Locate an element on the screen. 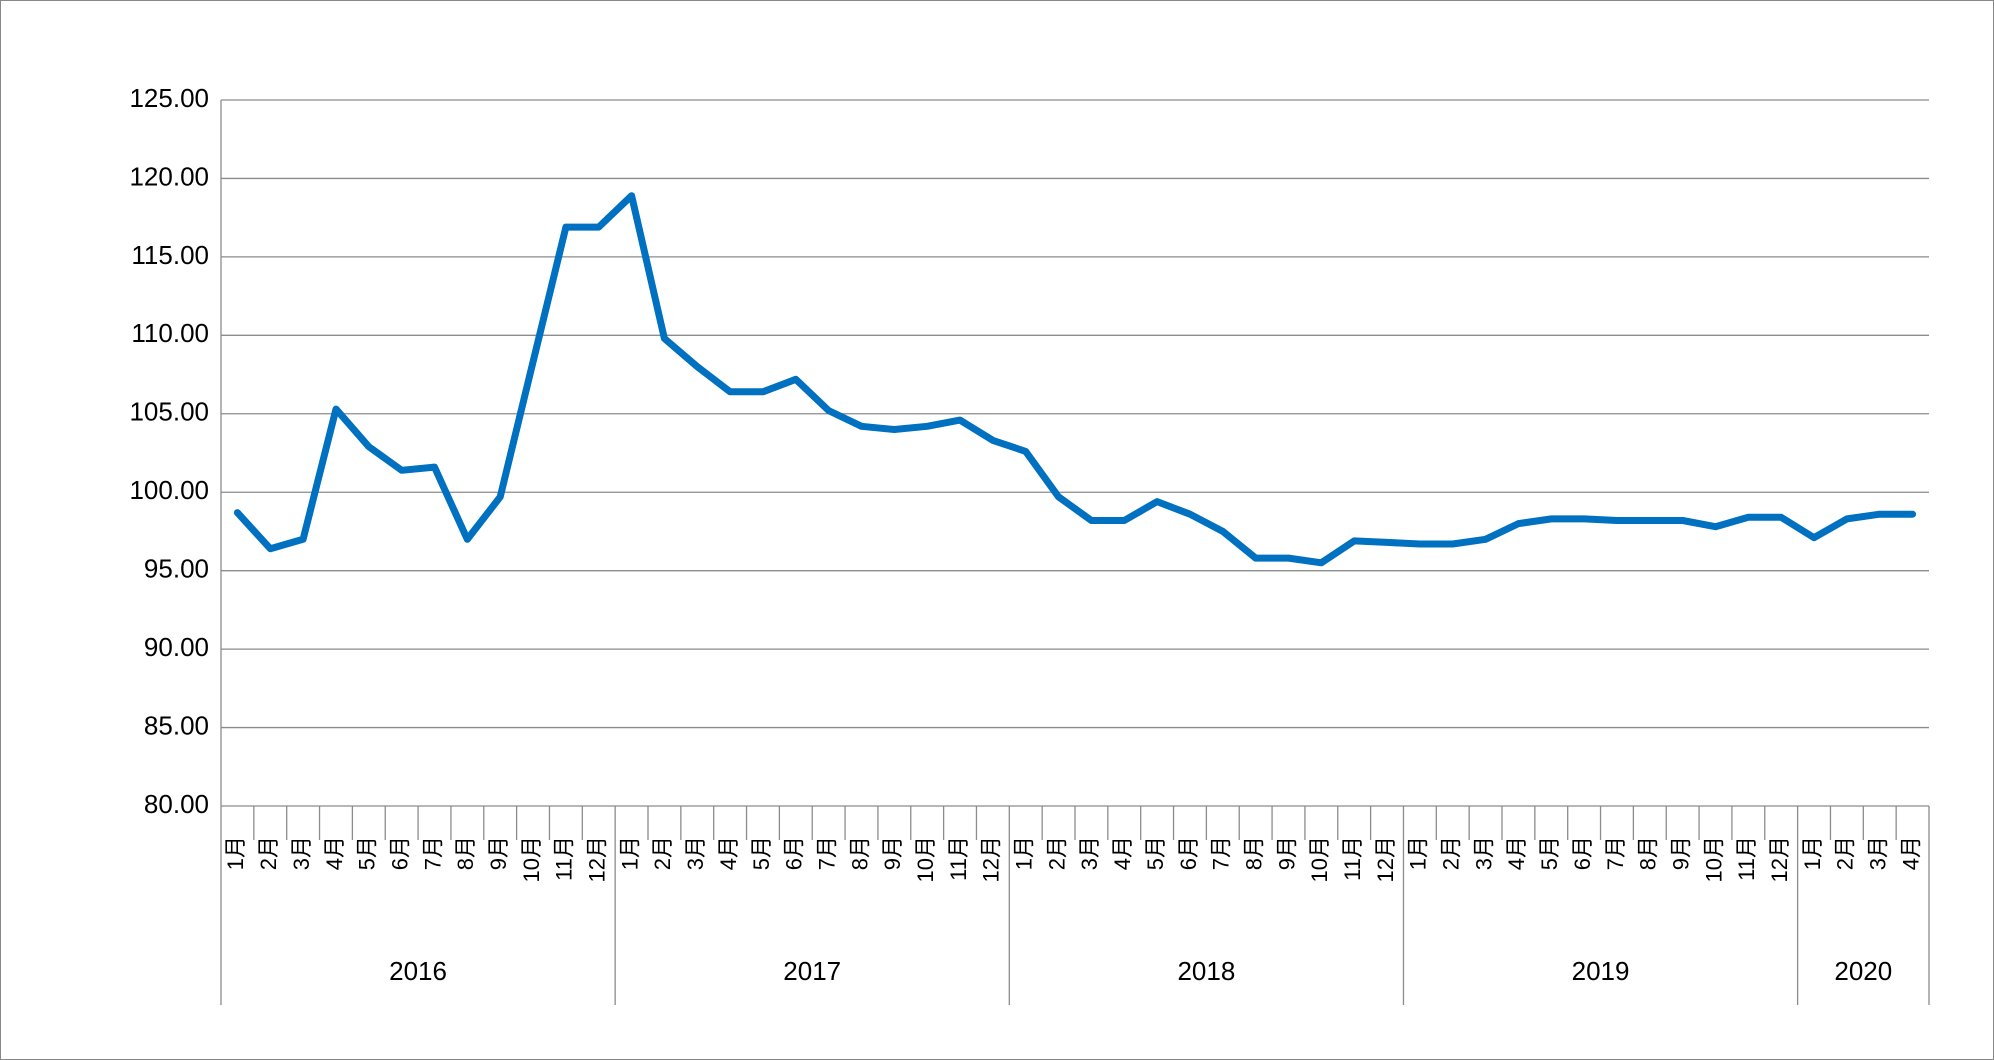  y-tick-label: 105.00 is located at coordinates (169, 412).